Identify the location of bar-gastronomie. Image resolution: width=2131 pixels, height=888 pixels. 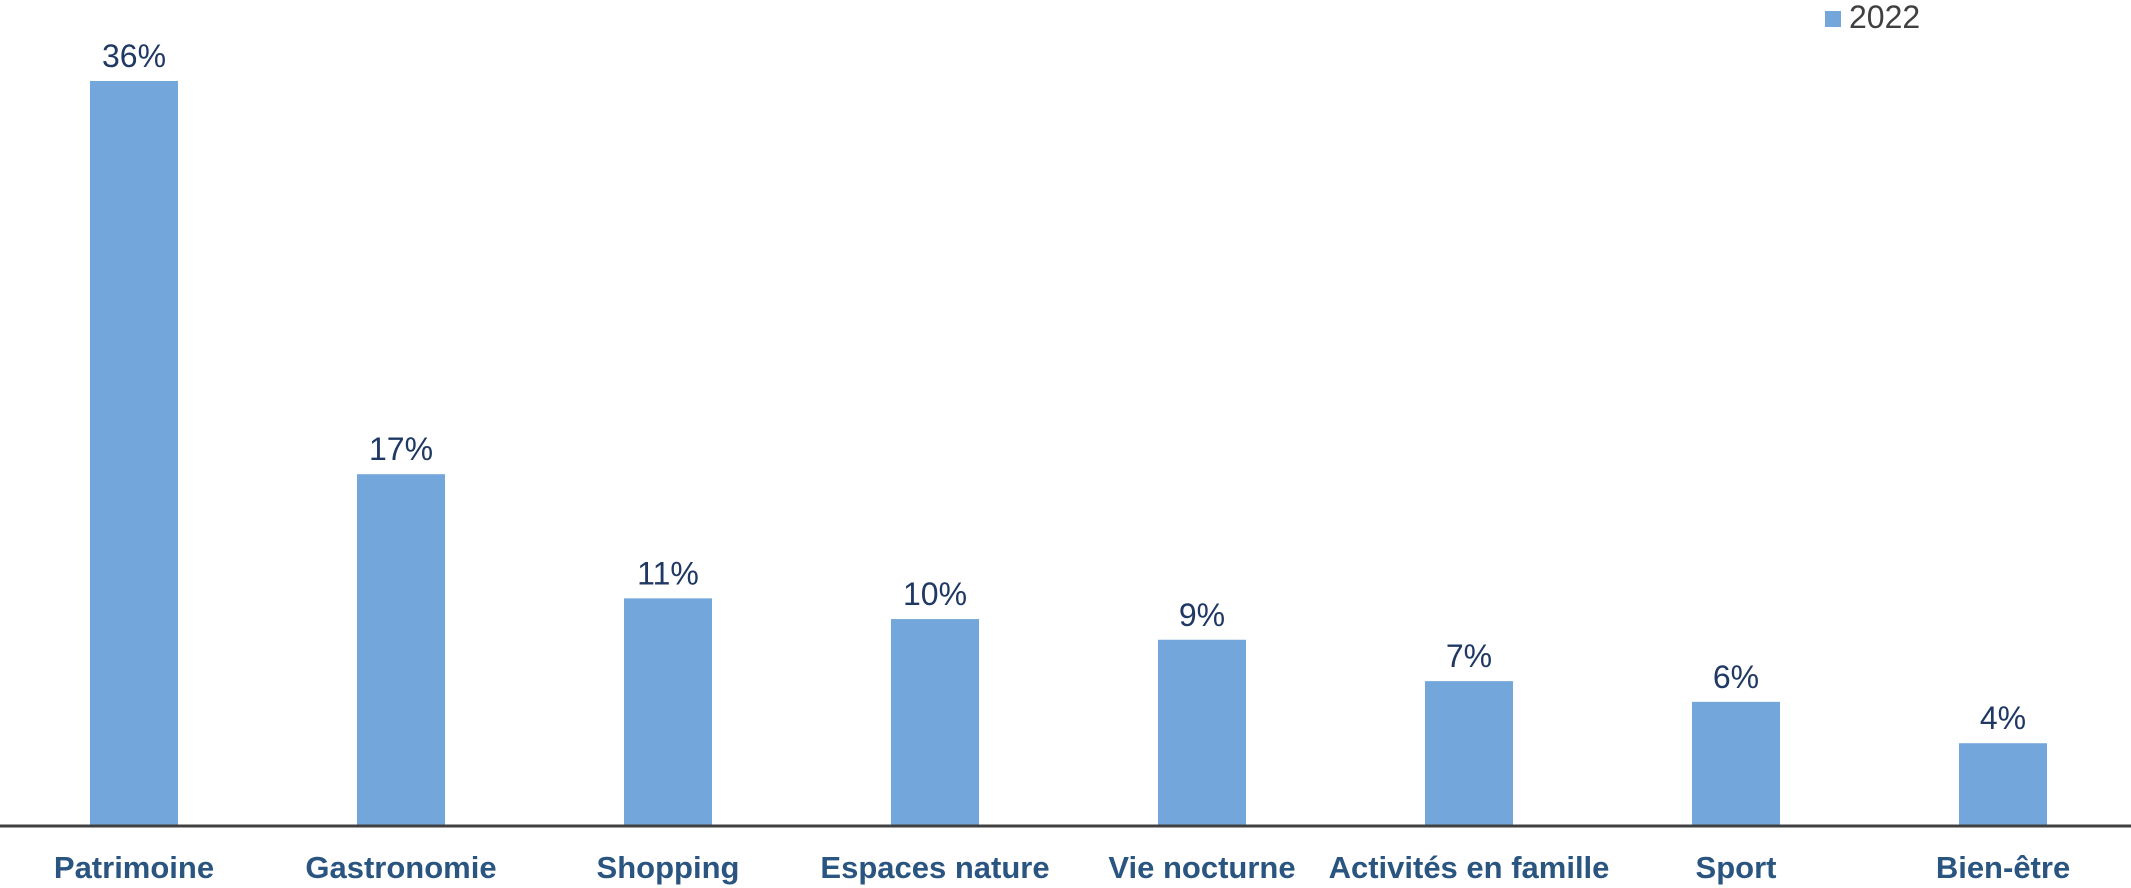
(401, 650).